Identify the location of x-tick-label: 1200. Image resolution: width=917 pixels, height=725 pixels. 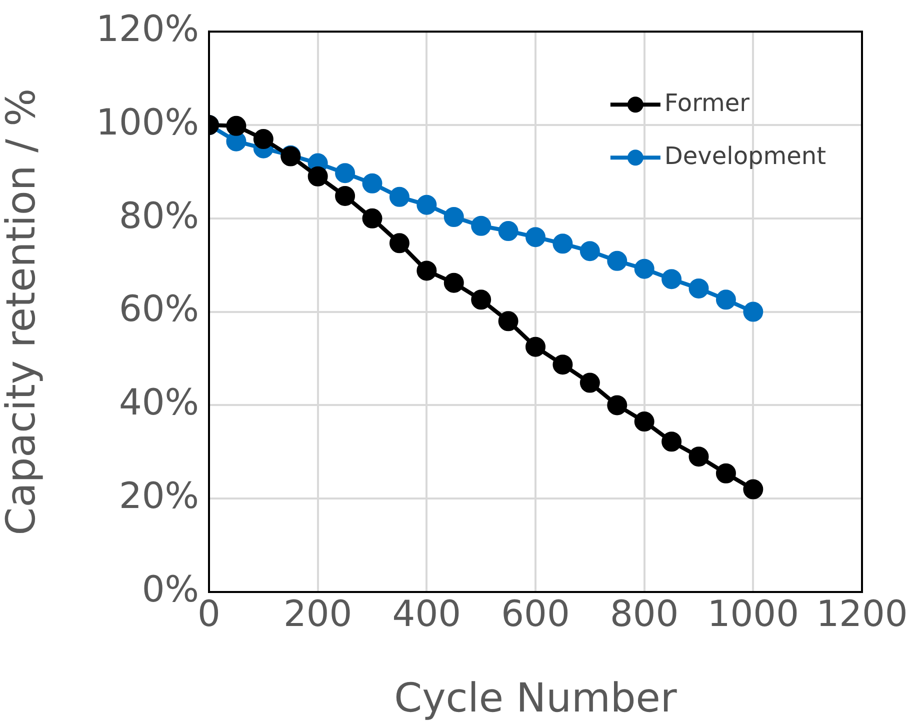
(862, 614).